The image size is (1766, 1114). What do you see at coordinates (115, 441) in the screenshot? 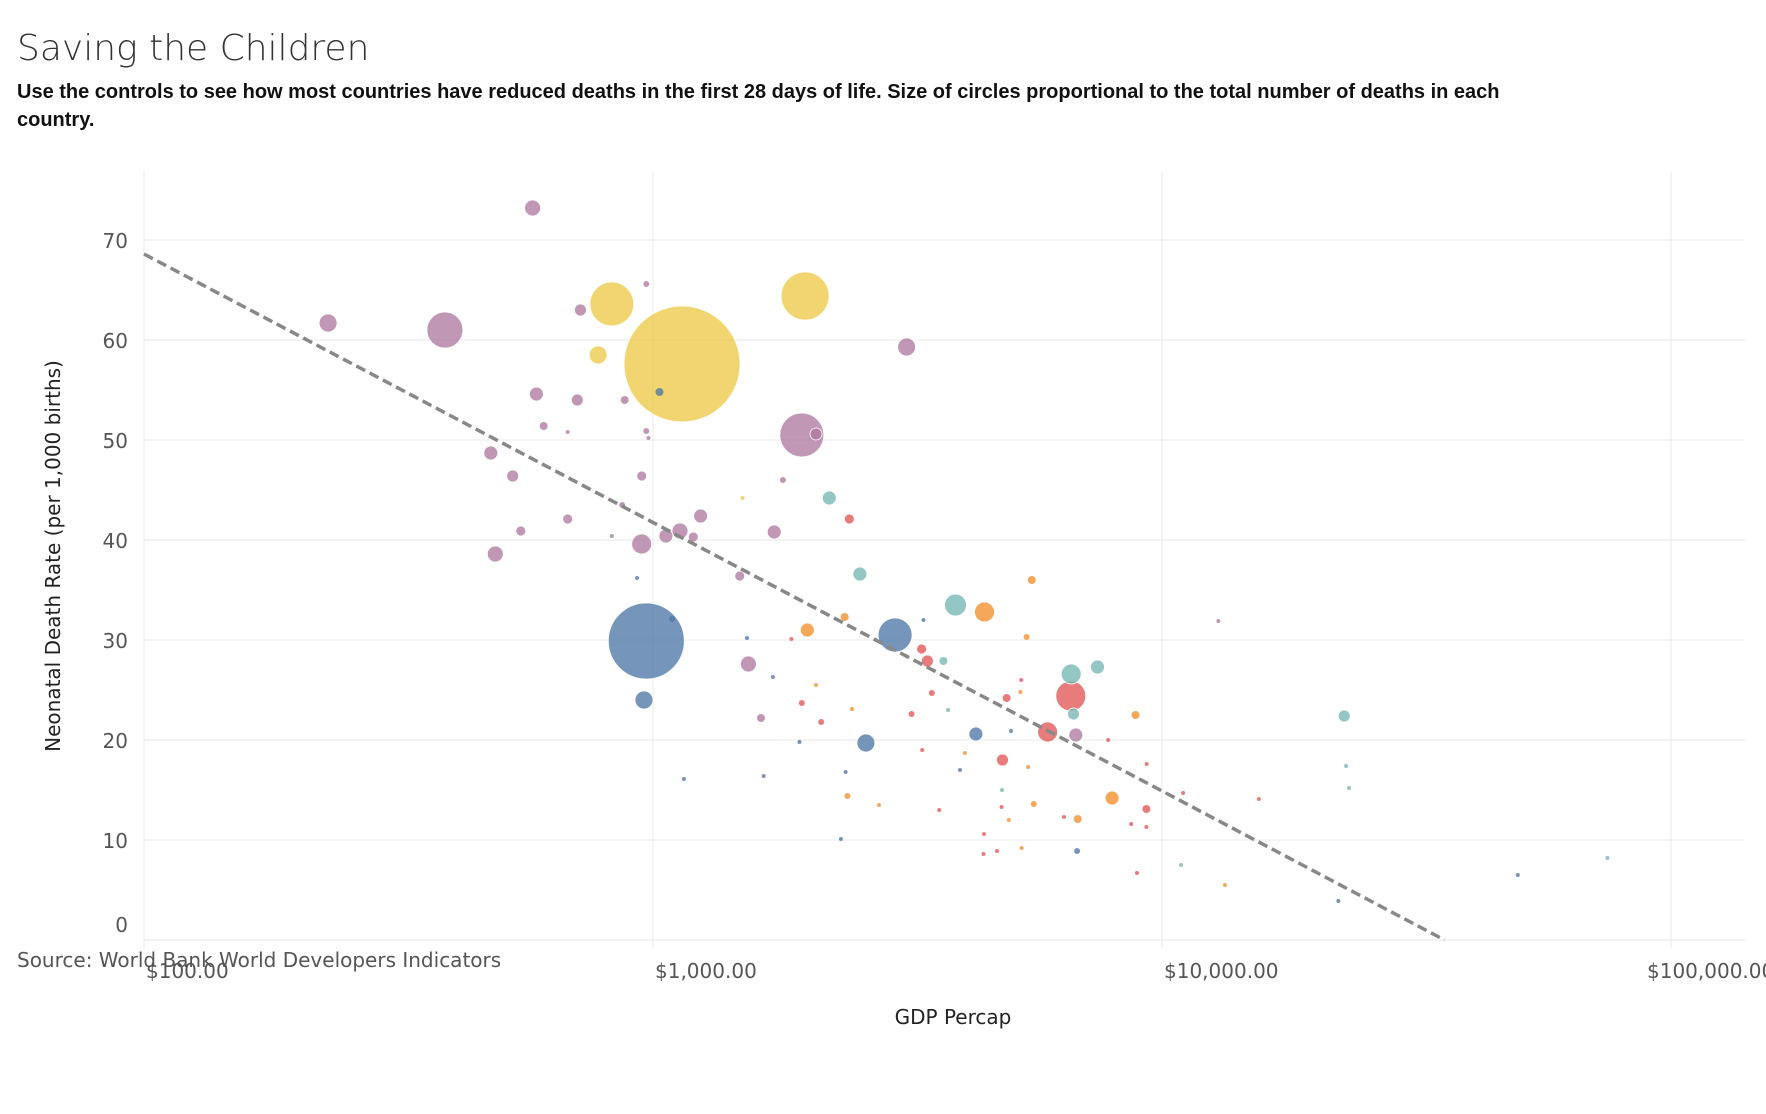
I see `y-tick-label: 50` at bounding box center [115, 441].